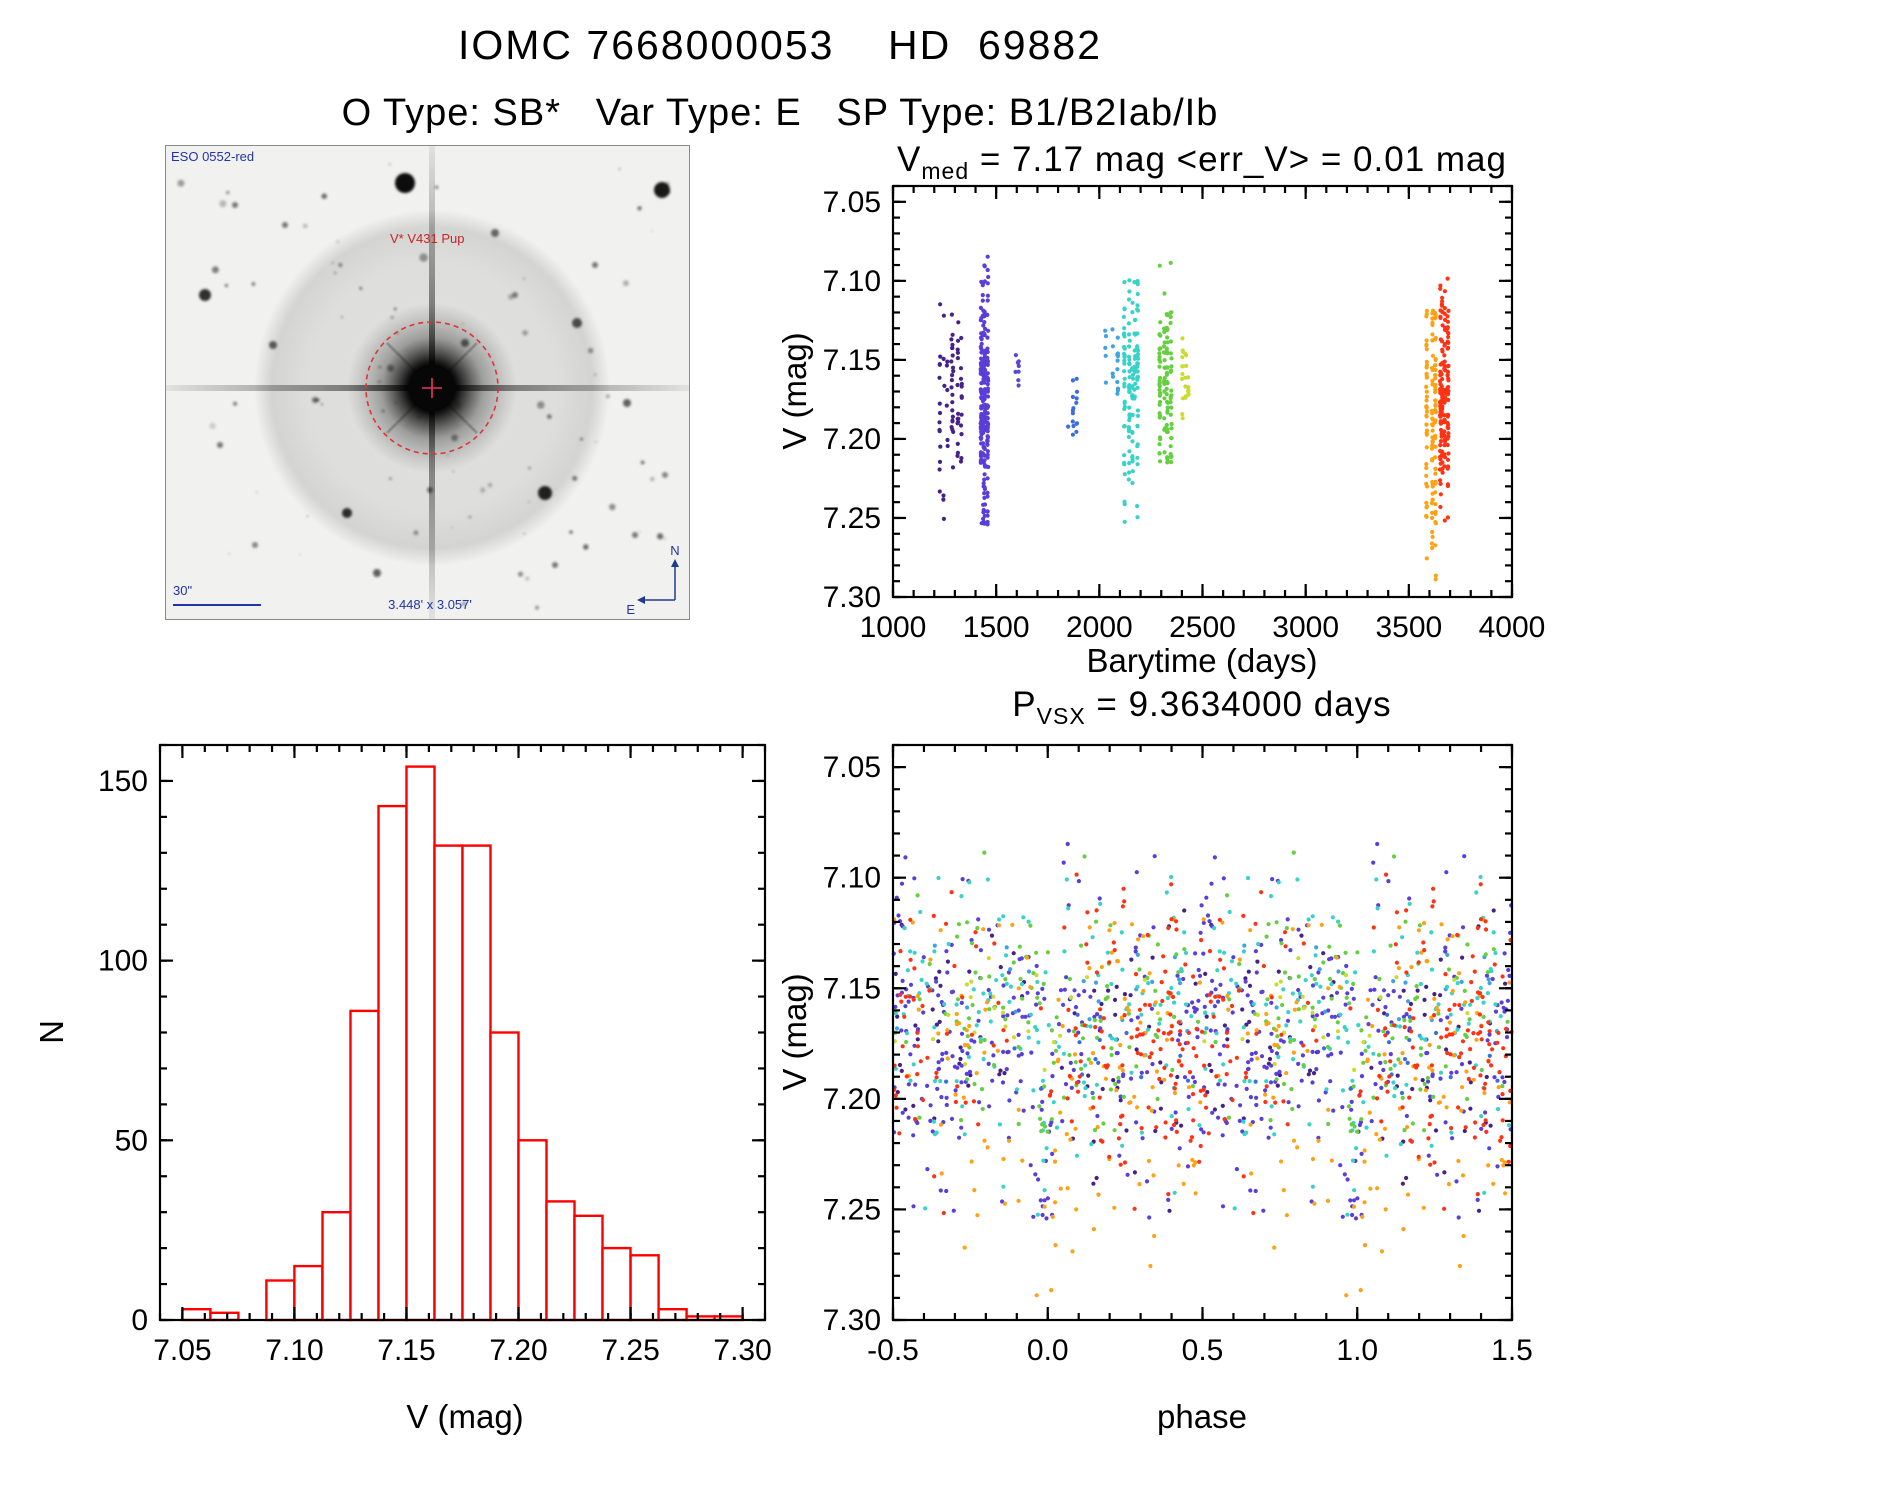 The image size is (1889, 1494). Describe the element at coordinates (131, 1140) in the screenshot. I see `y-tick-label: 50` at that location.